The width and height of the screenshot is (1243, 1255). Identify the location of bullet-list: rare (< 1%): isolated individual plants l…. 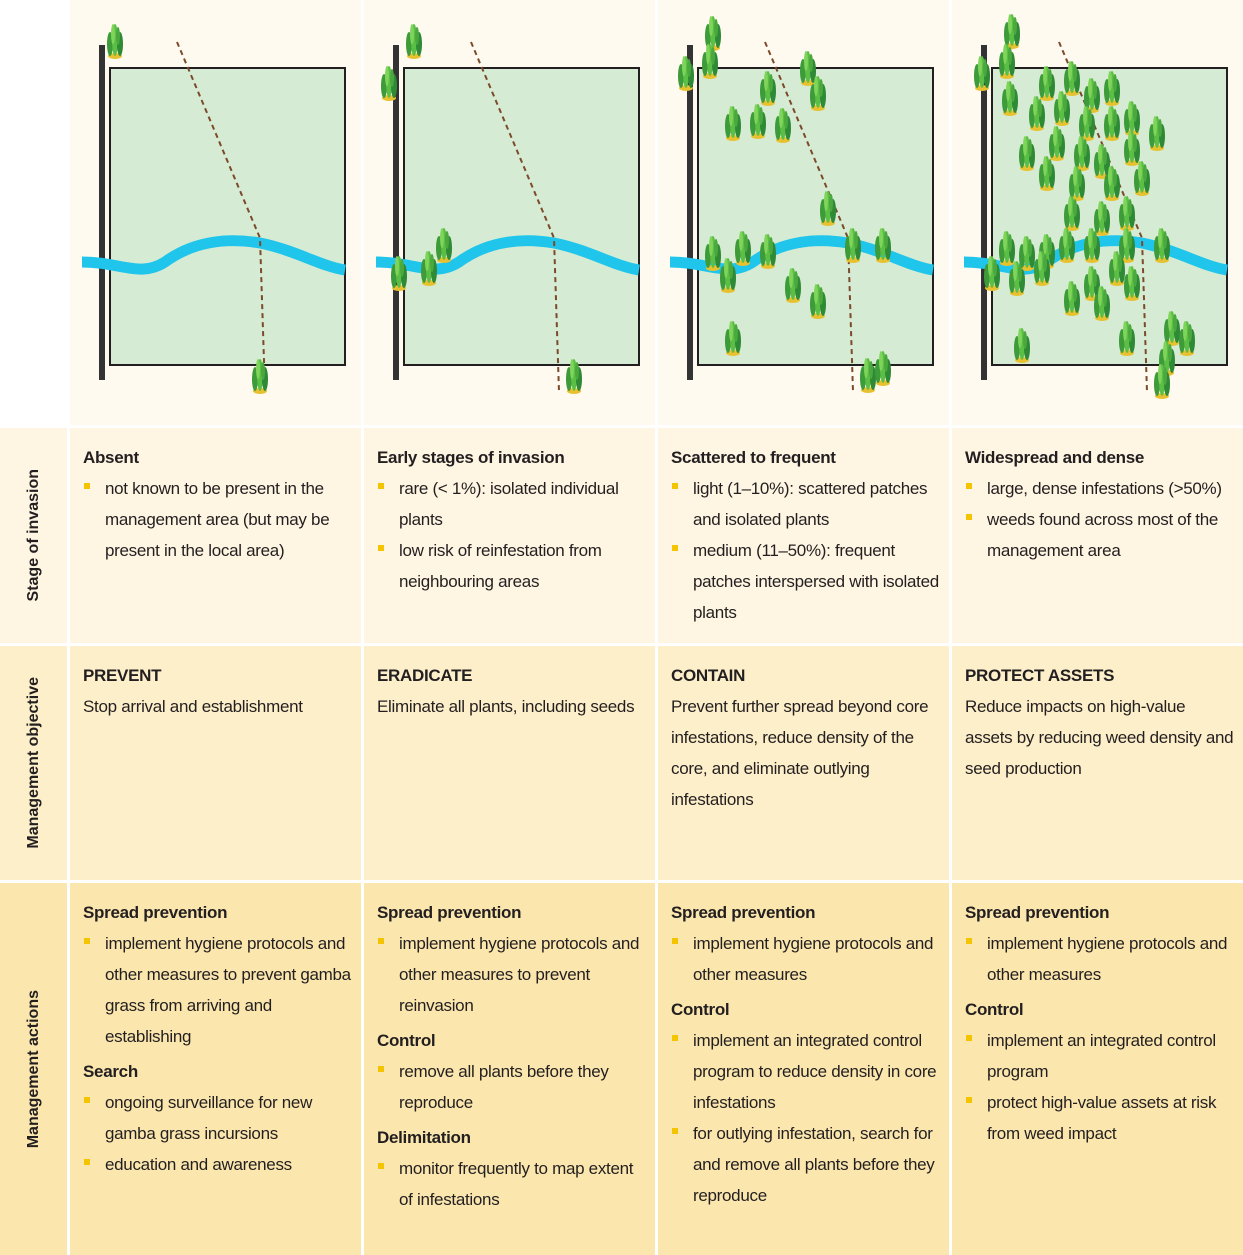
(512, 535).